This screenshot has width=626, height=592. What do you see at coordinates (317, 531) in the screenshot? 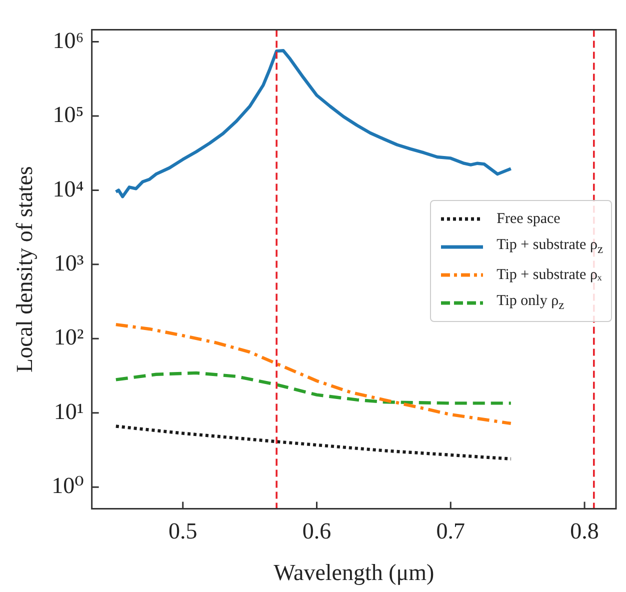
I see `x-tick-label: 0.6` at bounding box center [317, 531].